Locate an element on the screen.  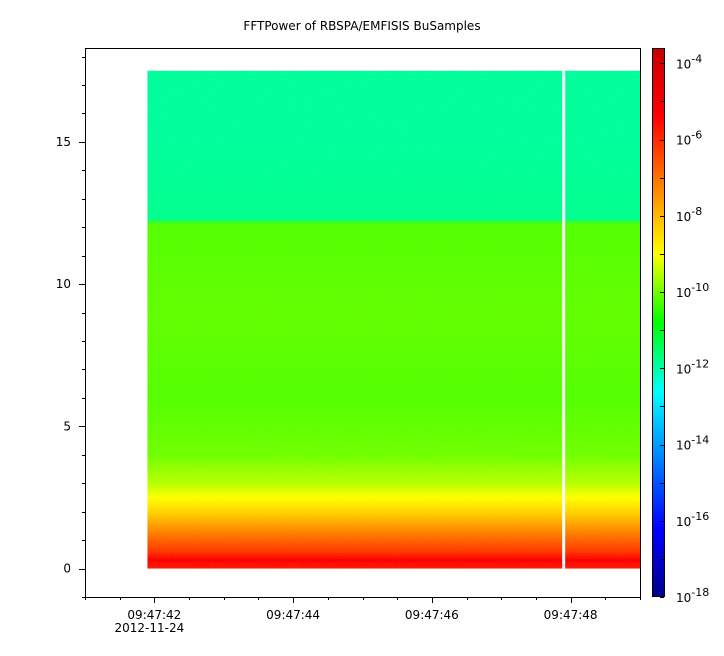
colorbar-frame is located at coordinates (658, 322).